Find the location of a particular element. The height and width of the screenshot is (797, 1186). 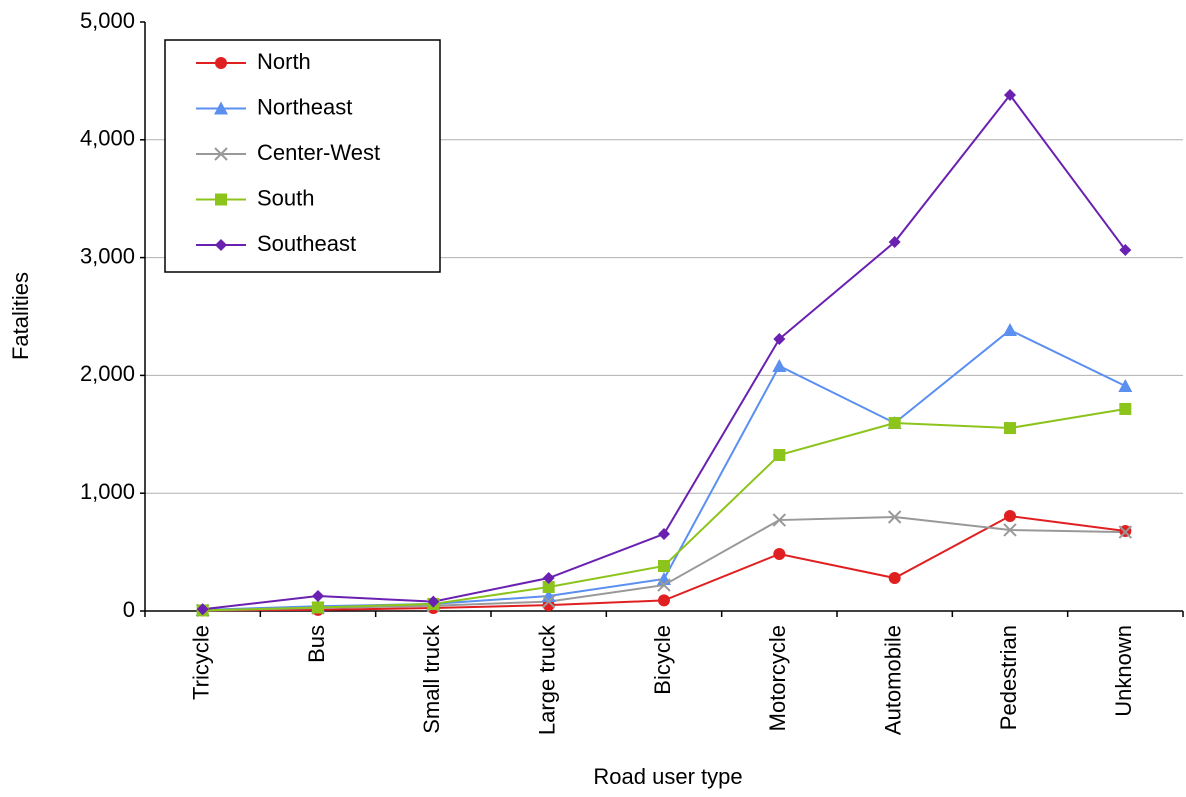

x-tick-label: Pedestrian is located at coordinates (1008, 677).